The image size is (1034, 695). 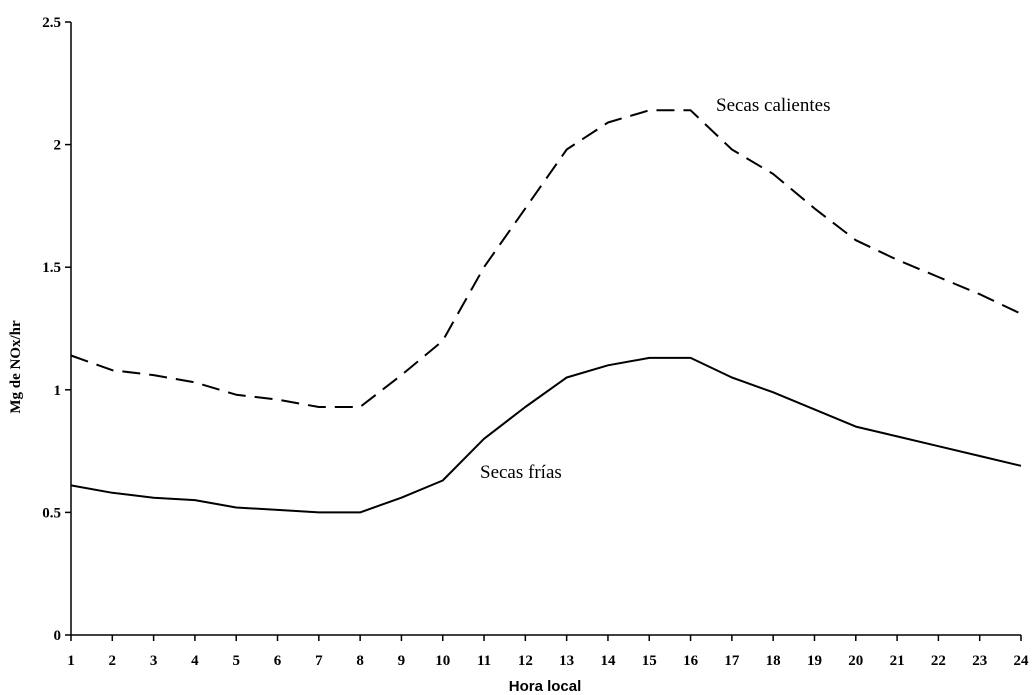 What do you see at coordinates (979, 661) in the screenshot?
I see `x-tick-label: 23` at bounding box center [979, 661].